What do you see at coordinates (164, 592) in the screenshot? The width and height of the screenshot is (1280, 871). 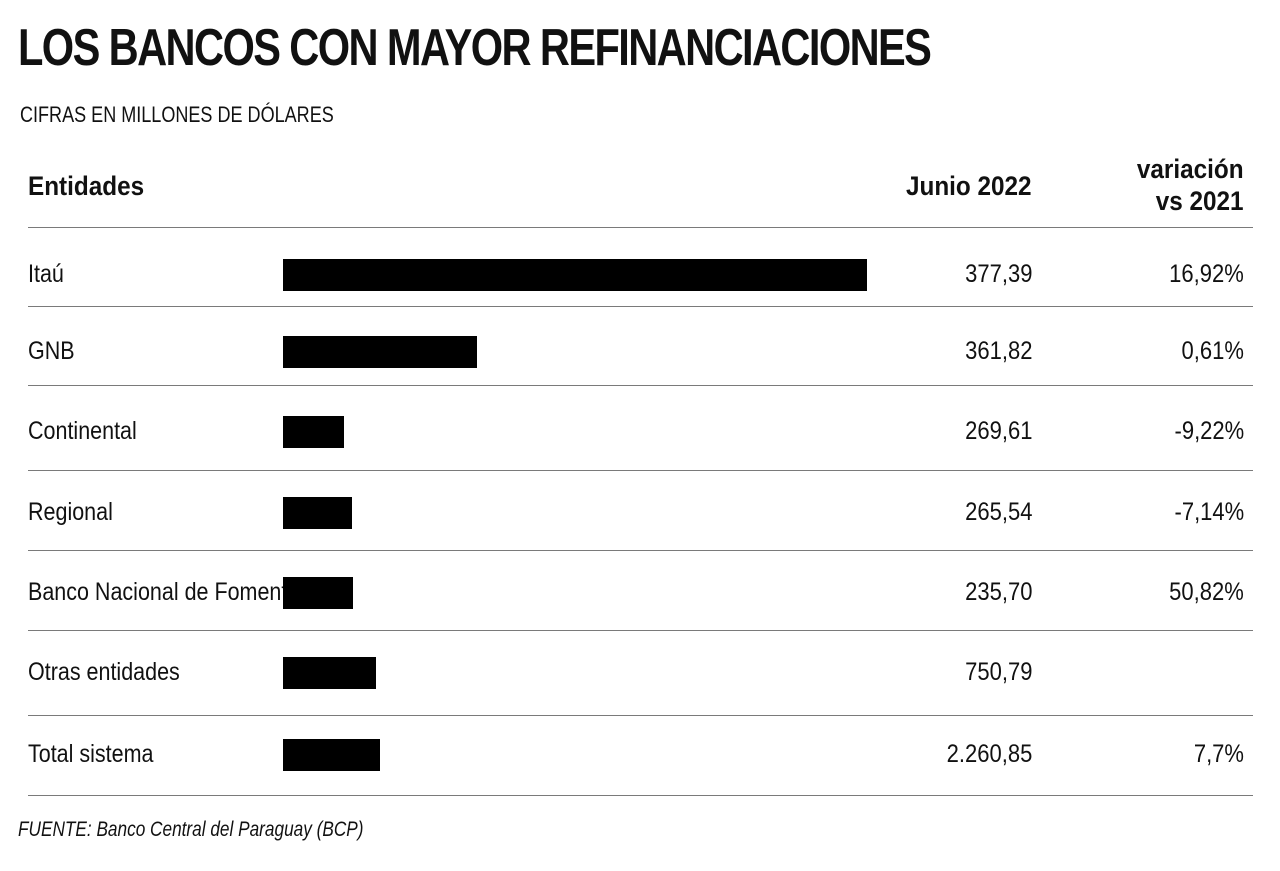 I see `row-entity-label: Banco Nacional de Fomento` at bounding box center [164, 592].